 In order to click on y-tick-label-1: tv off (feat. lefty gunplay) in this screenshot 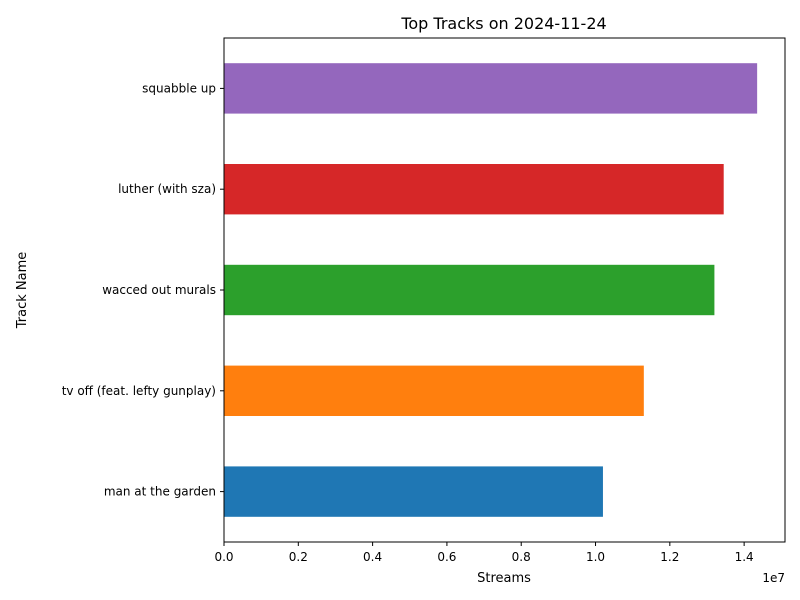, I will do `click(139, 391)`.